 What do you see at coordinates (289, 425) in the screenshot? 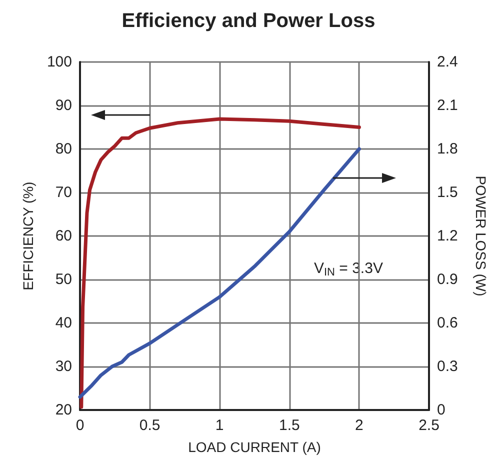
I see `x-tick-label: 1.5` at bounding box center [289, 425].